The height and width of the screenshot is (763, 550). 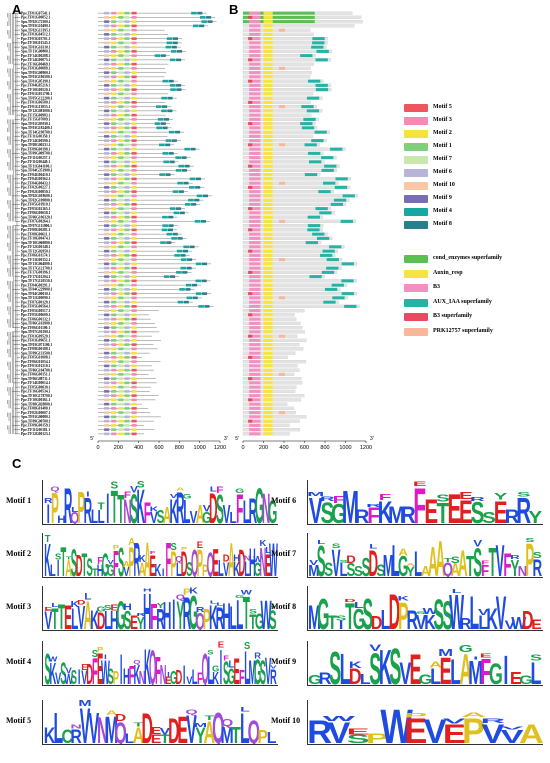 I want to click on gene-label: Ppe.TF09G00159.1, so click(x=36, y=426).